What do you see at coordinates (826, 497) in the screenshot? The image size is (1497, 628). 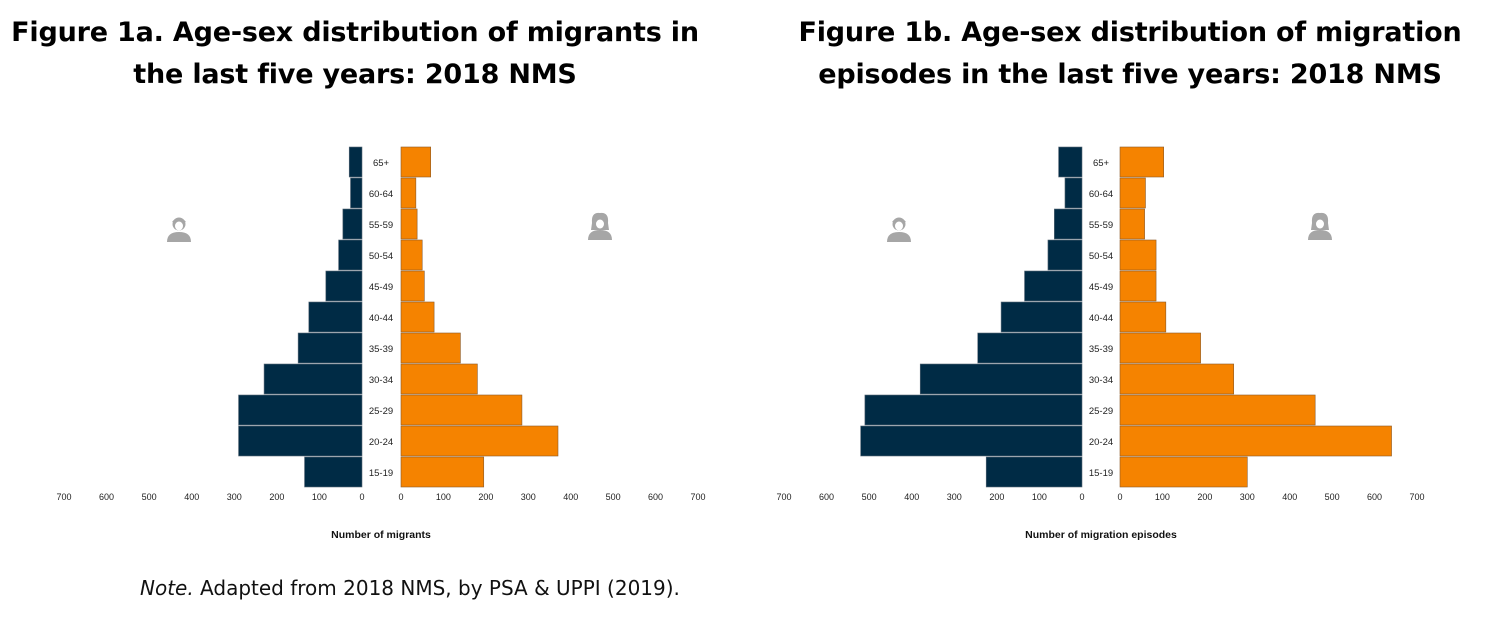 I see `left-tick-600: 600` at bounding box center [826, 497].